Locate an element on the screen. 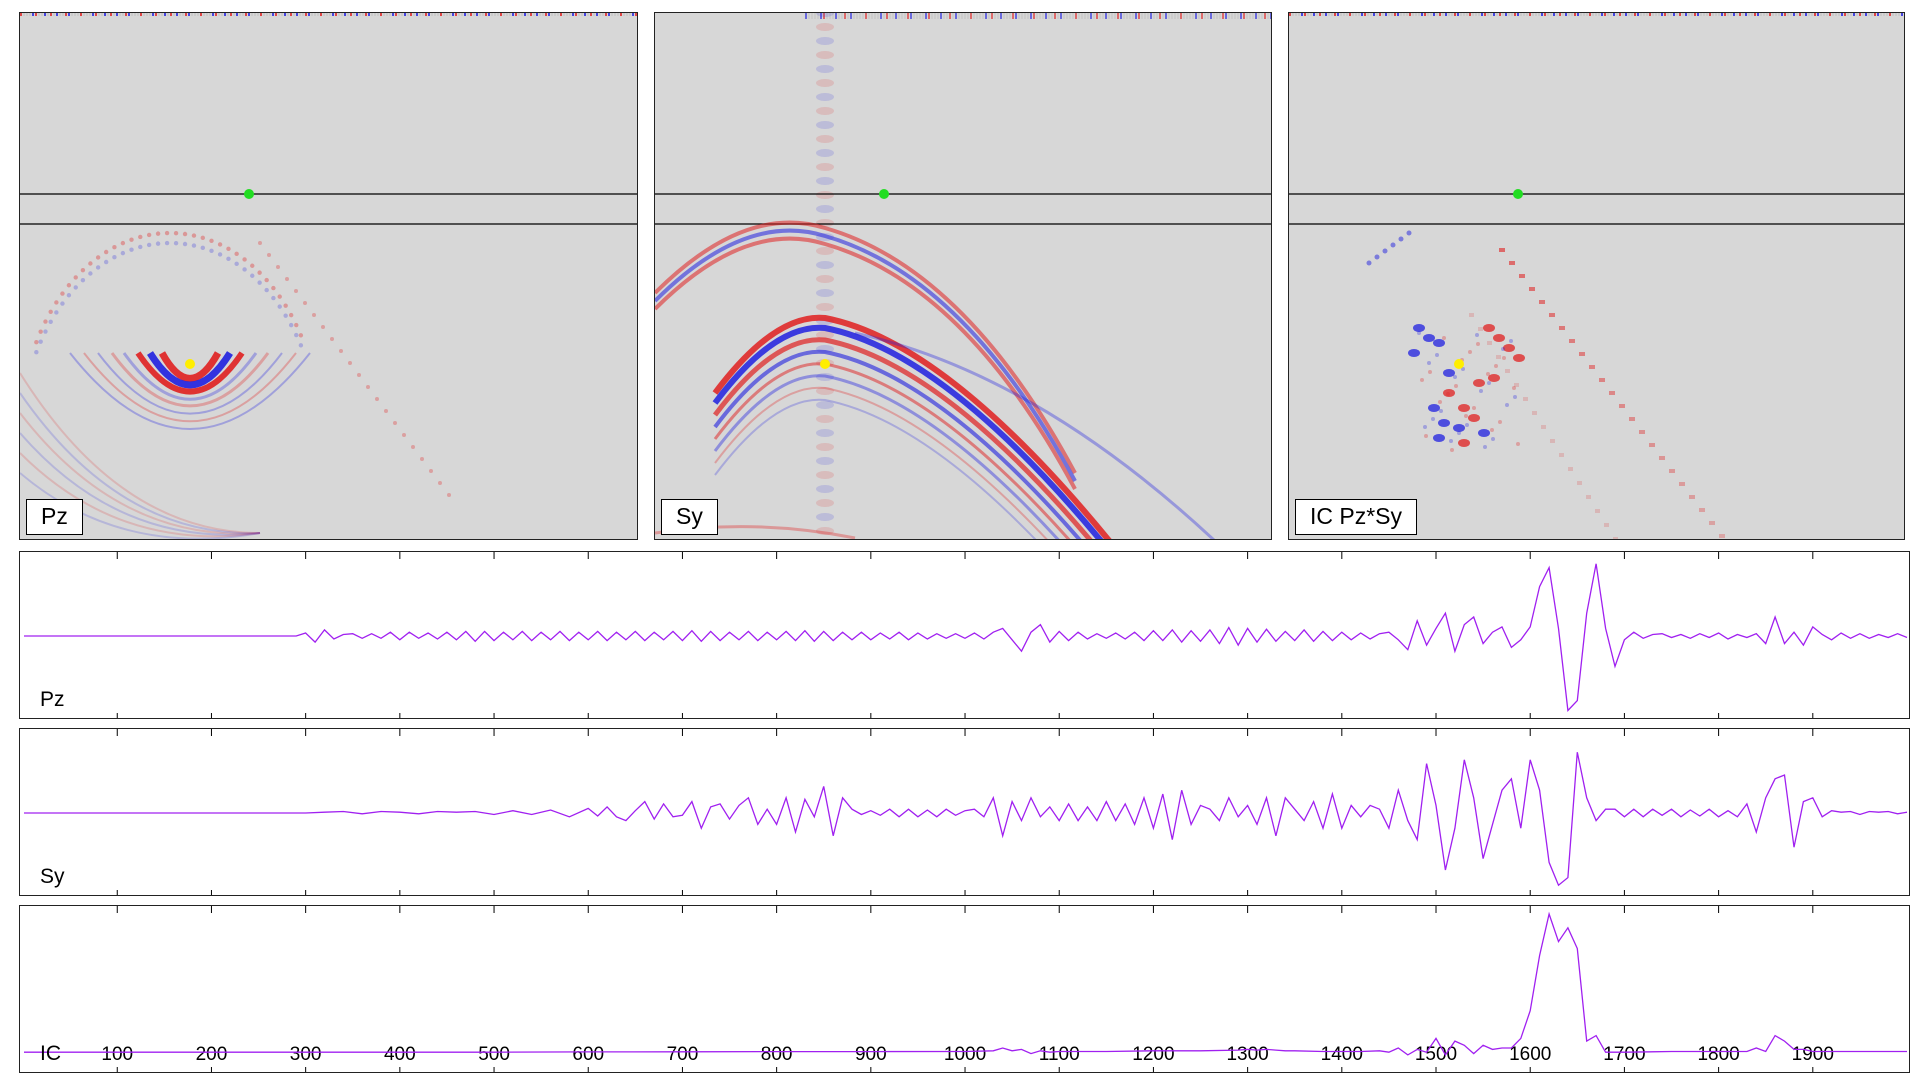  x-tick-label: 1400 is located at coordinates (1342, 1054).